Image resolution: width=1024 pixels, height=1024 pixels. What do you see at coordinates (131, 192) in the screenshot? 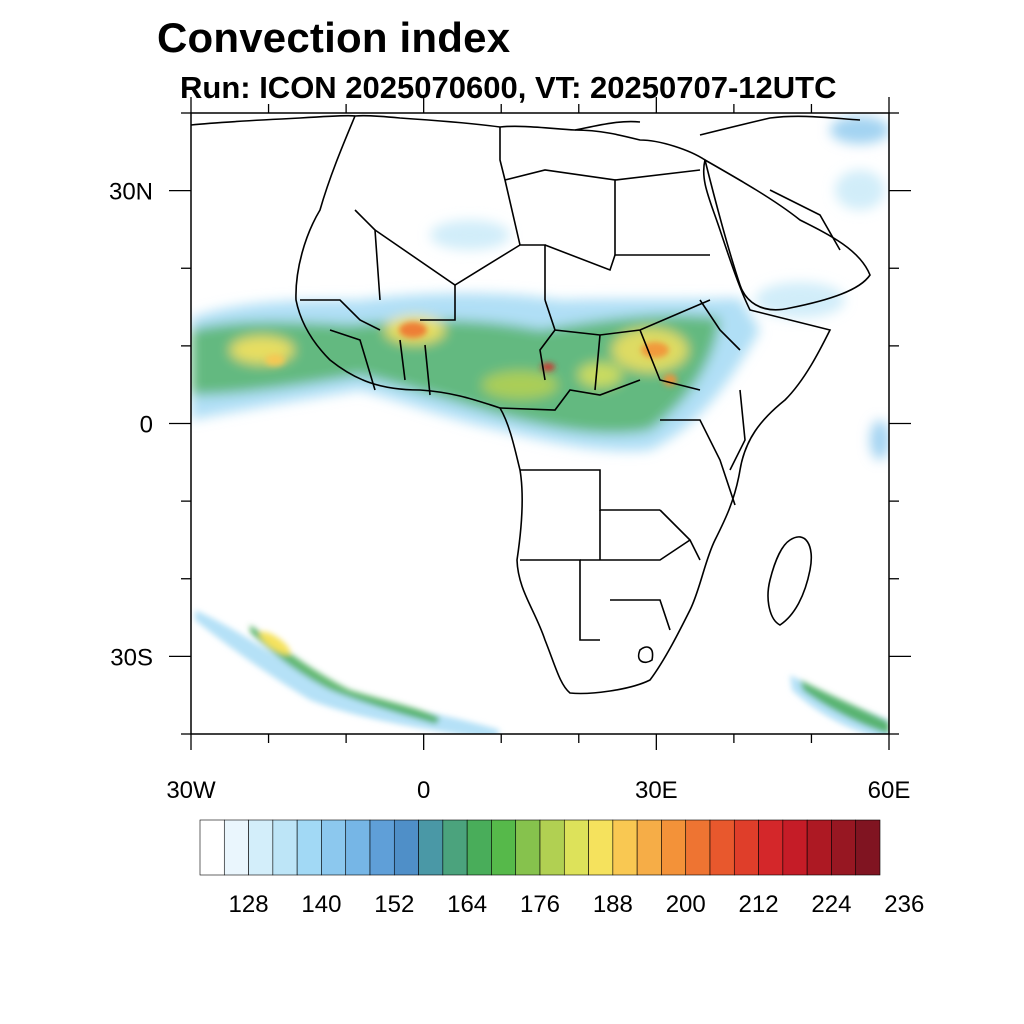
I see `lat-tick-label: 30N` at bounding box center [131, 192].